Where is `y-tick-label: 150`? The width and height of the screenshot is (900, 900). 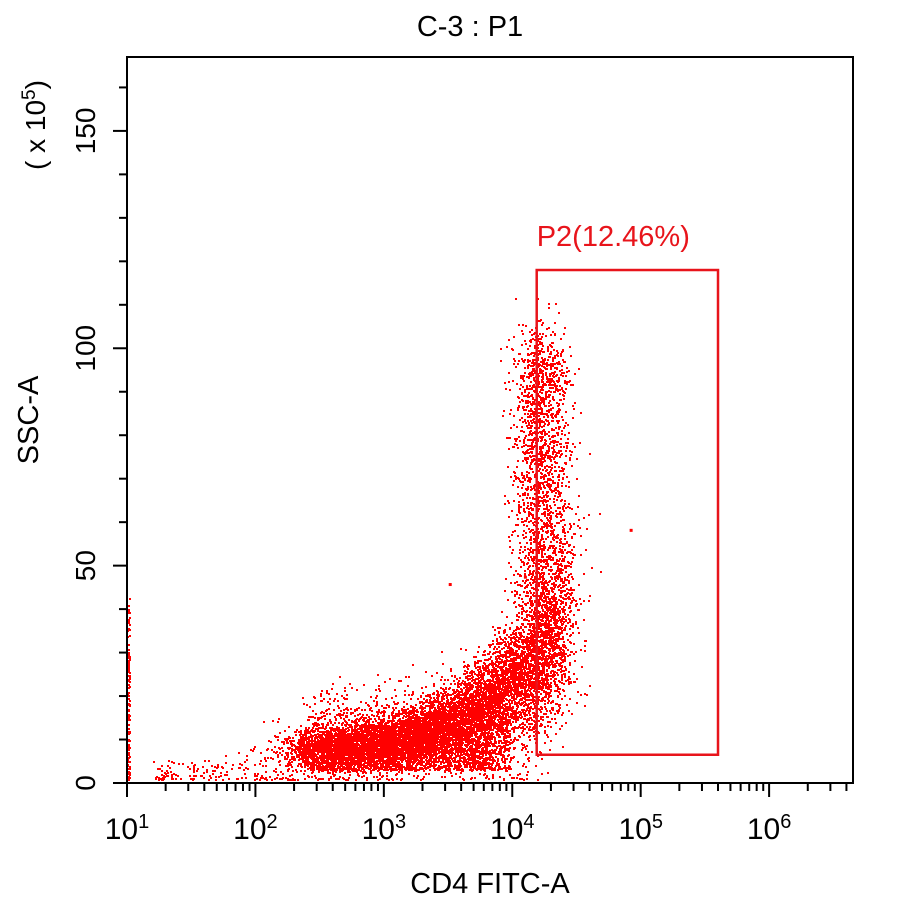 y-tick-label: 150 is located at coordinates (85, 131).